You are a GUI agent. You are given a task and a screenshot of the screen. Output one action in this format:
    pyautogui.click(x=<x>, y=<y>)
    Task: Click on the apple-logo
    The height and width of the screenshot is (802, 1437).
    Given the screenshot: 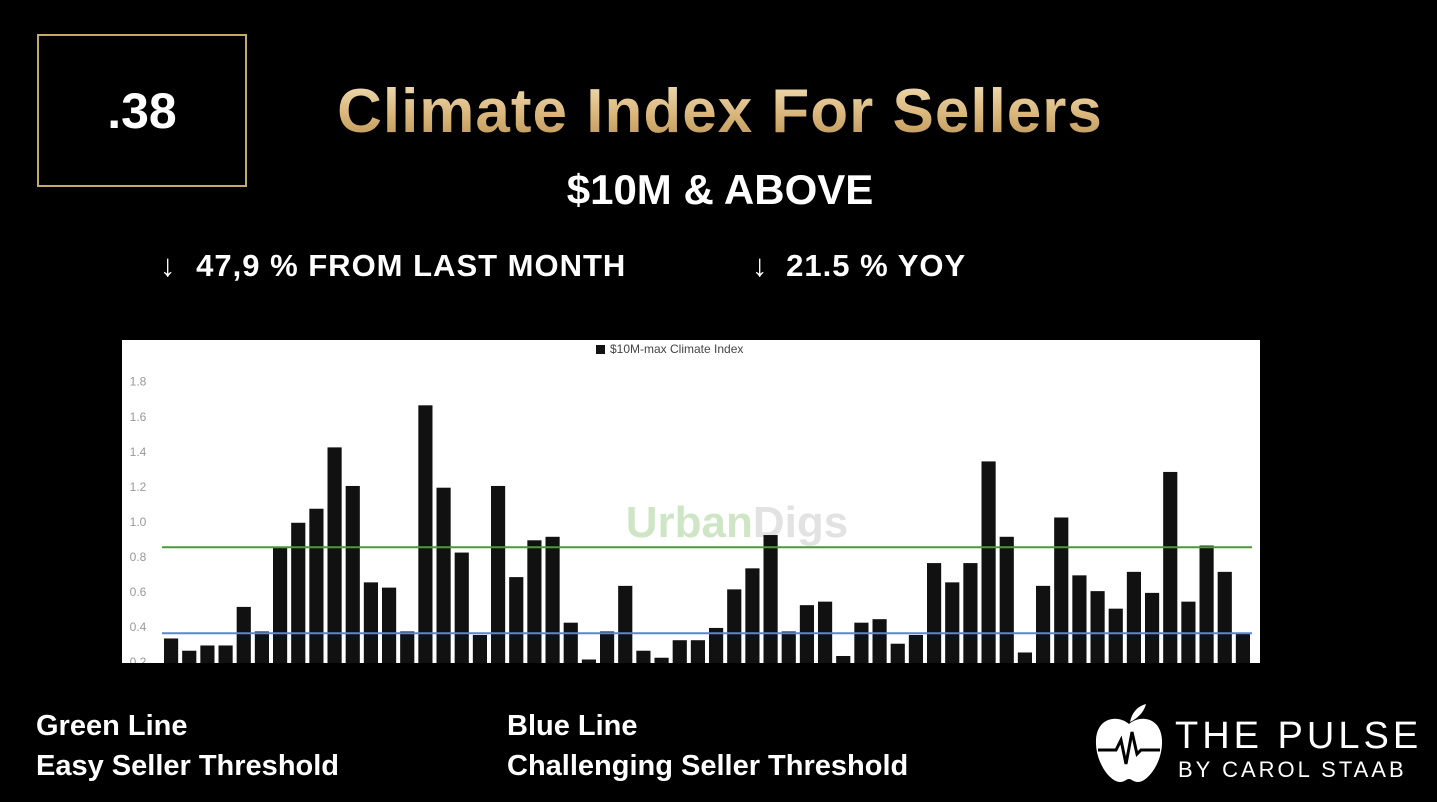 What is the action you would take?
    pyautogui.click(x=1129, y=743)
    